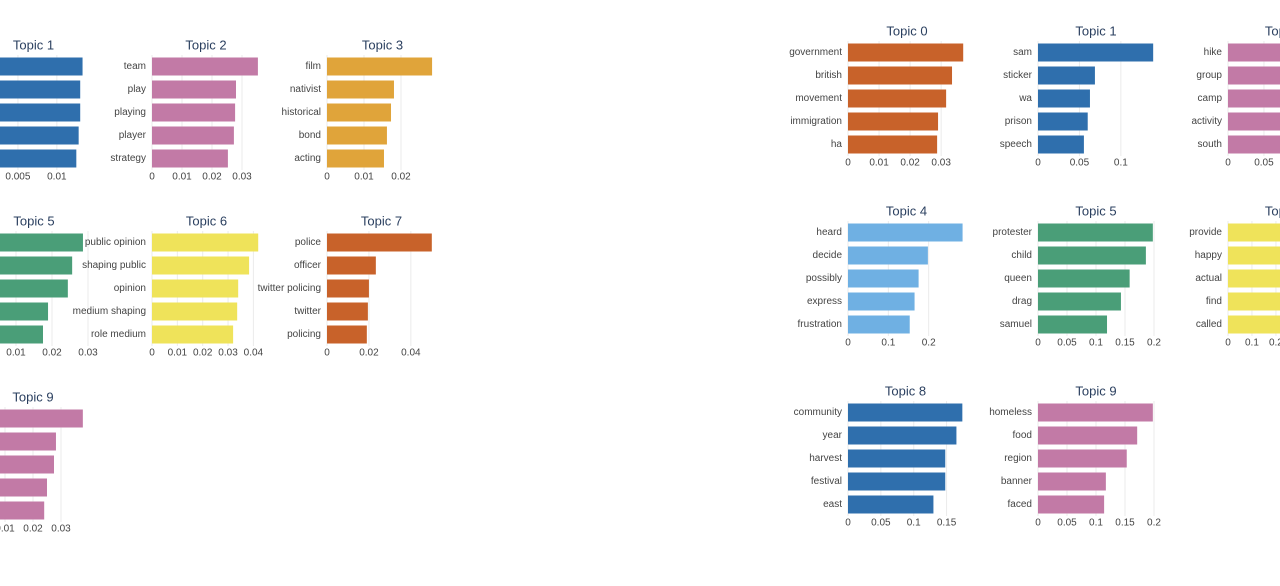 The width and height of the screenshot is (1280, 586). What do you see at coordinates (137, 89) in the screenshot?
I see `category-label: play` at bounding box center [137, 89].